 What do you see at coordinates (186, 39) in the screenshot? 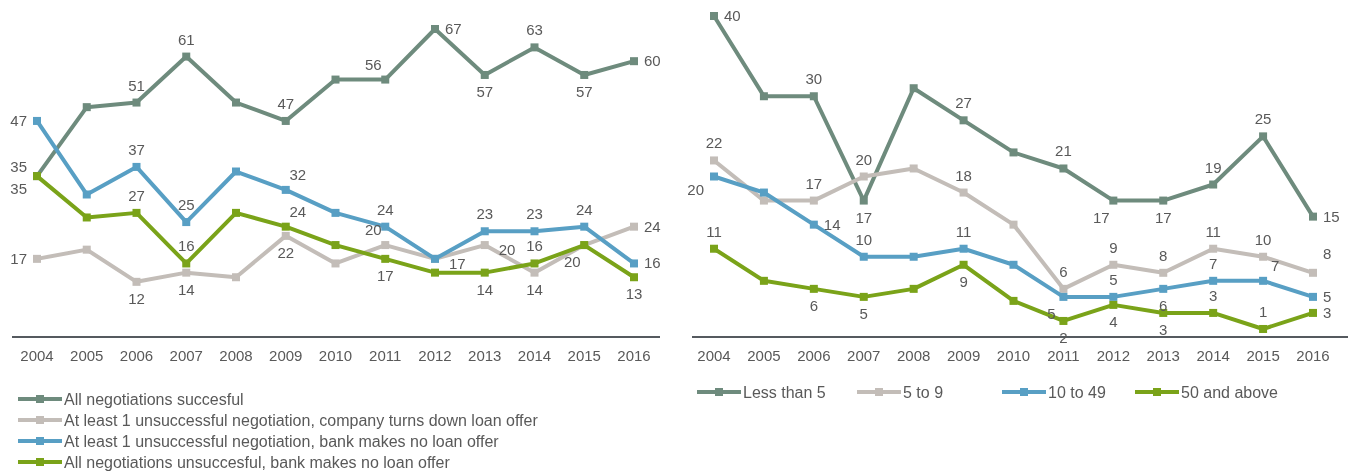
I see `data-label: 61` at bounding box center [186, 39].